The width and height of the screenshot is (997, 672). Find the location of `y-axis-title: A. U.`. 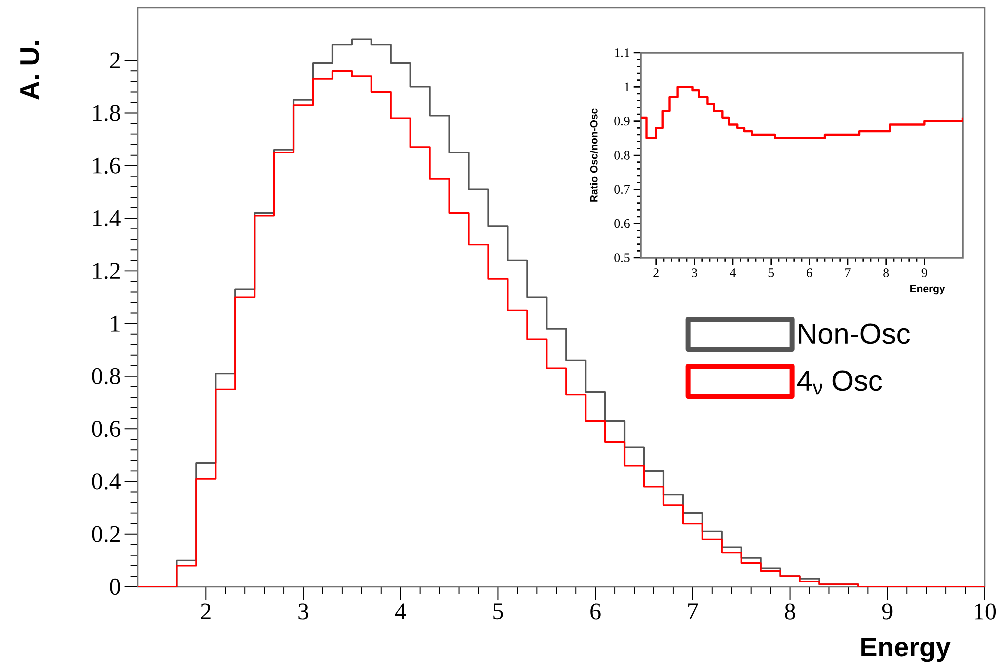

y-axis-title: A. U. is located at coordinates (30, 70).